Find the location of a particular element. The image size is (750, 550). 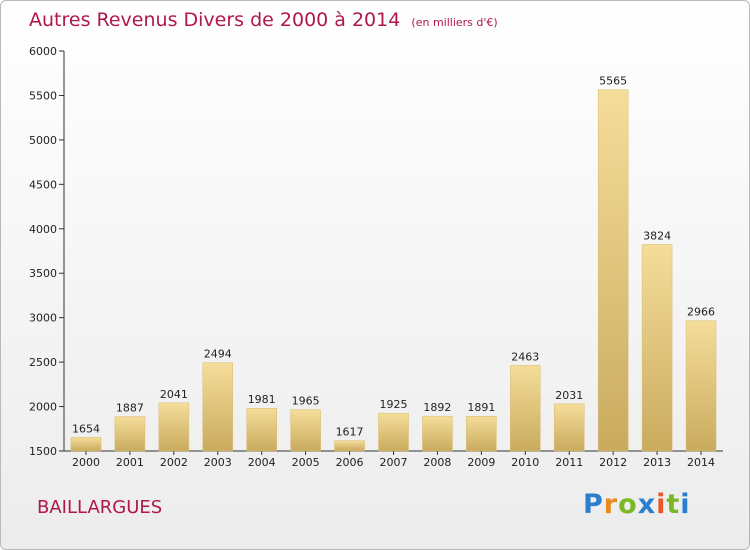

value-label-2001: 1887 is located at coordinates (130, 408).